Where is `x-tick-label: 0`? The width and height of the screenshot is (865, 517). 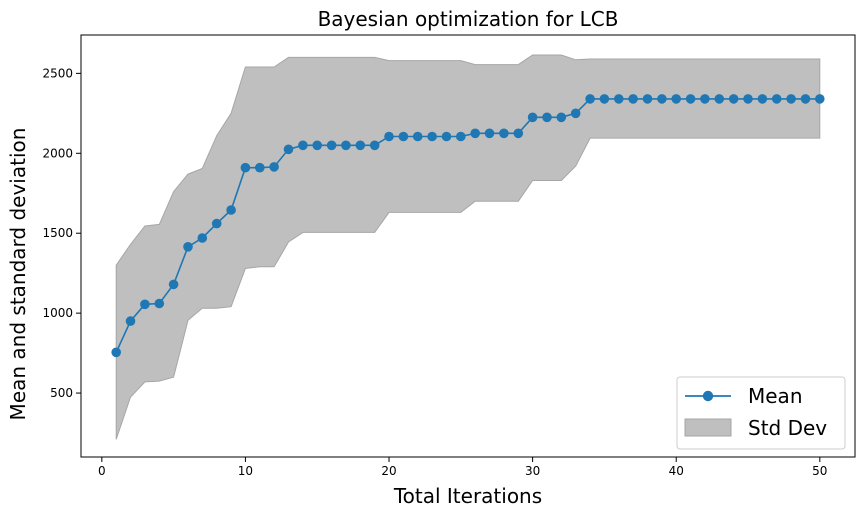
x-tick-label: 0 is located at coordinates (102, 471).